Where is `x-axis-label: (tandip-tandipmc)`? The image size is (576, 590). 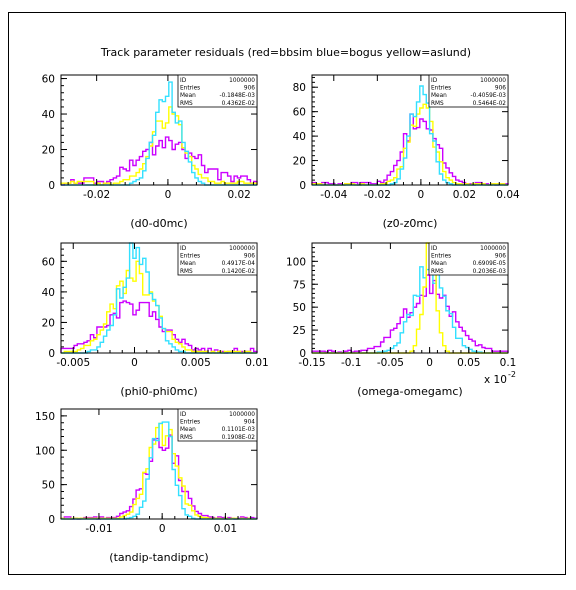
x-axis-label: (tandip-tandipmc) is located at coordinates (158, 557).